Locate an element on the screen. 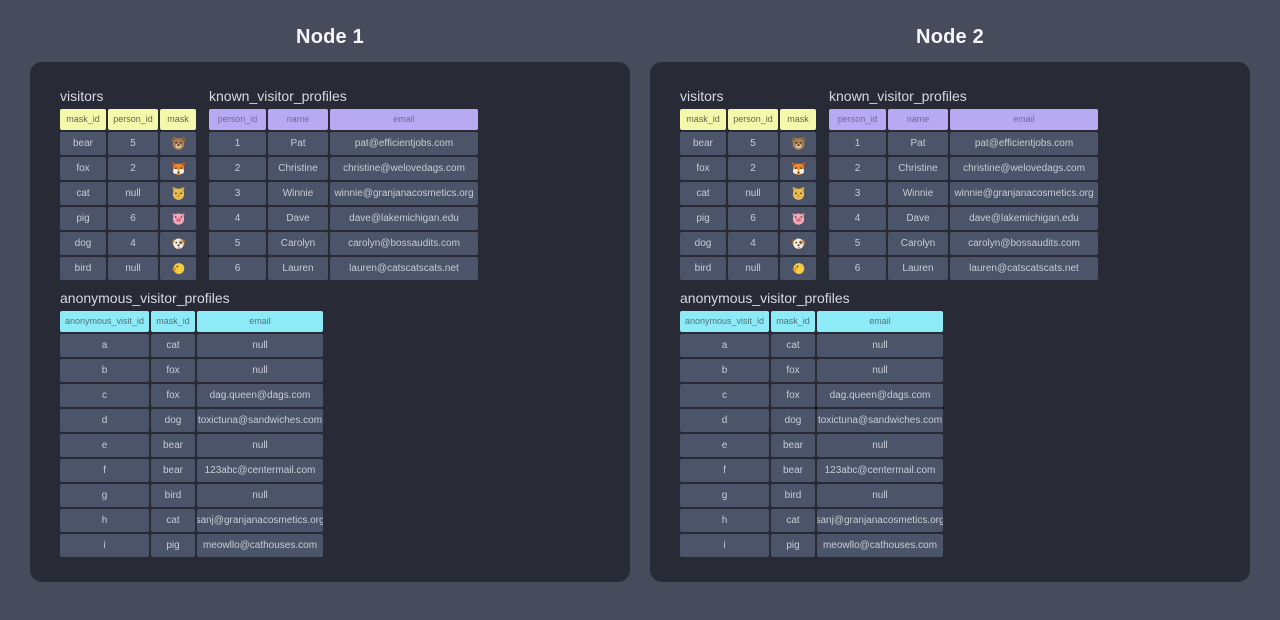 This screenshot has width=1280, height=620. known_visitor_profiles-row: 5 Carolyn carolyn@bossaudits.com is located at coordinates (343, 243).